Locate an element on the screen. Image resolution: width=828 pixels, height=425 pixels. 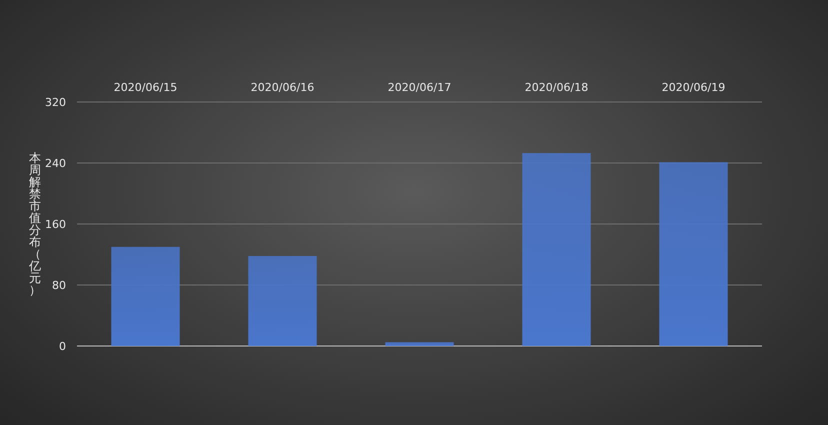
y-tick-label: 320 is located at coordinates (55, 102).